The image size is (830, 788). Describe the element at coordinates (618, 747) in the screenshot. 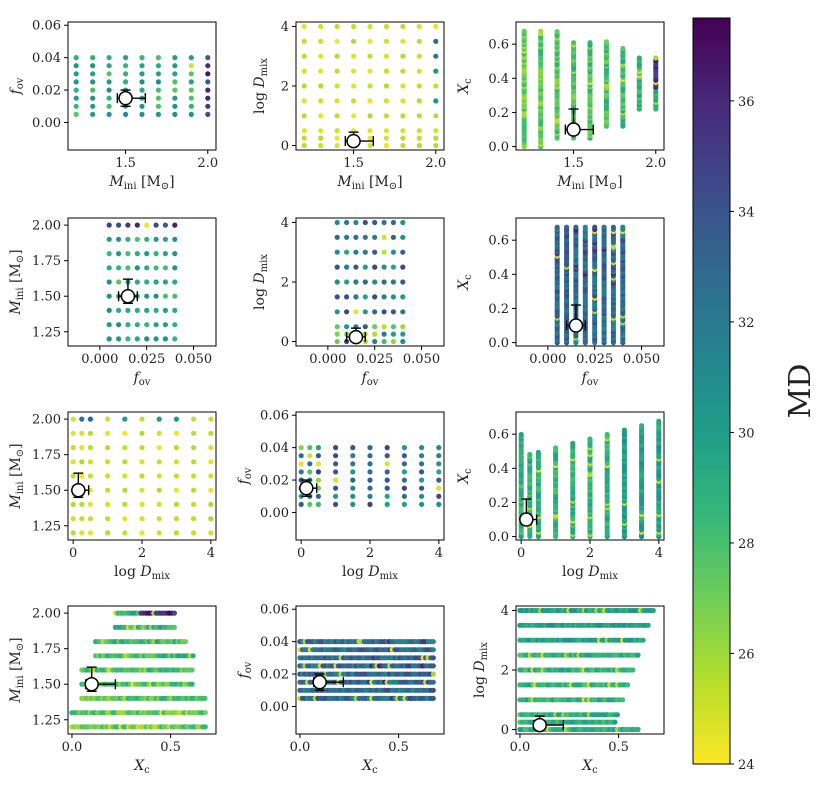

I see `x-tick-label: 0.5` at that location.